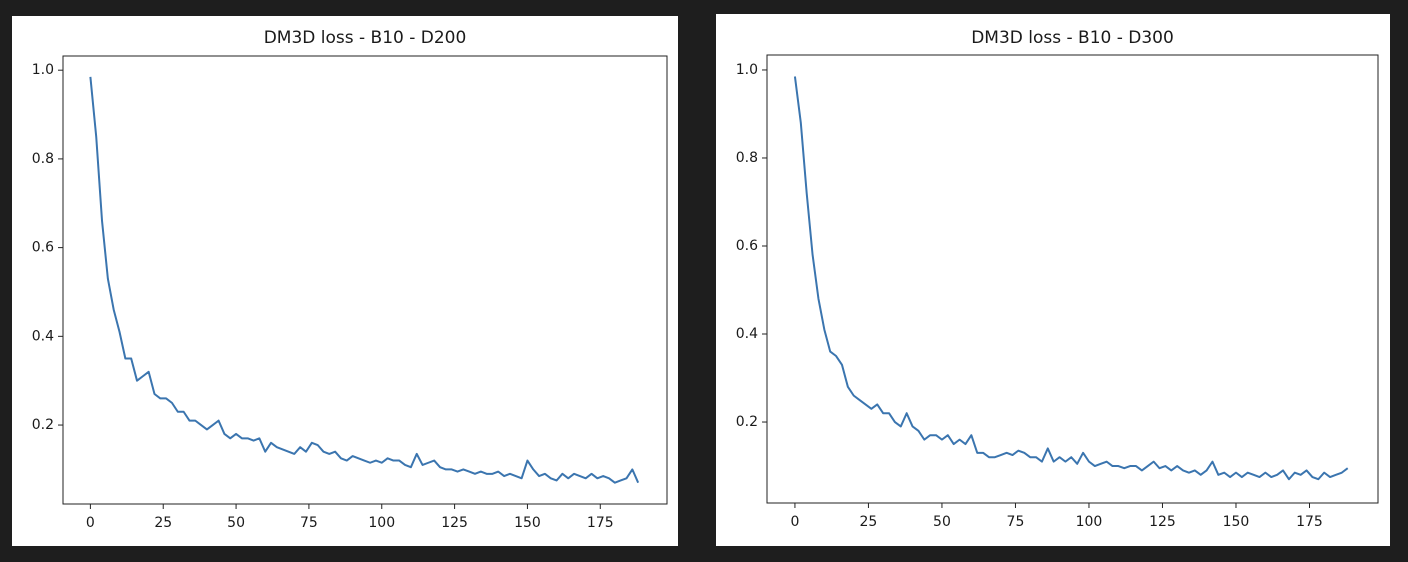 This screenshot has height=562, width=1408. What do you see at coordinates (365, 38) in the screenshot?
I see `chart-title: DM3D loss - B10 - D200` at bounding box center [365, 38].